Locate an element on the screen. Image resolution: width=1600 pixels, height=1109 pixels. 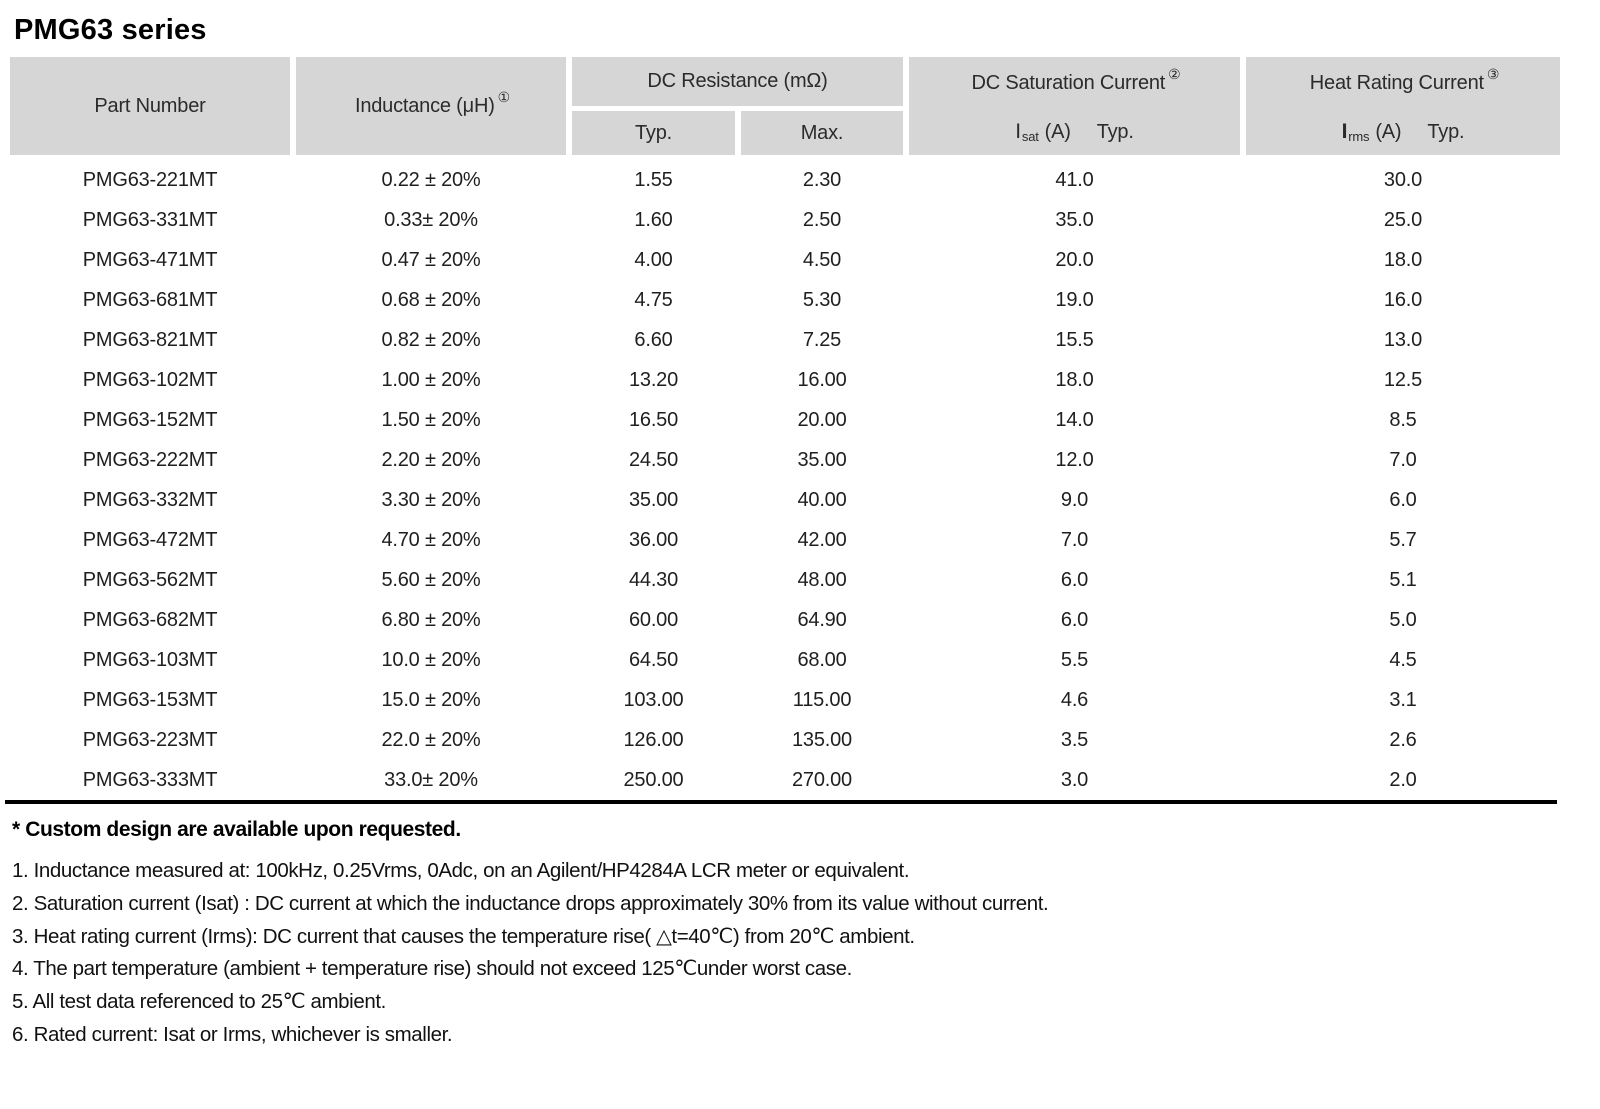
header-heat-group-line: Heat Rating Current ③ is located at coordinates (1404, 80).